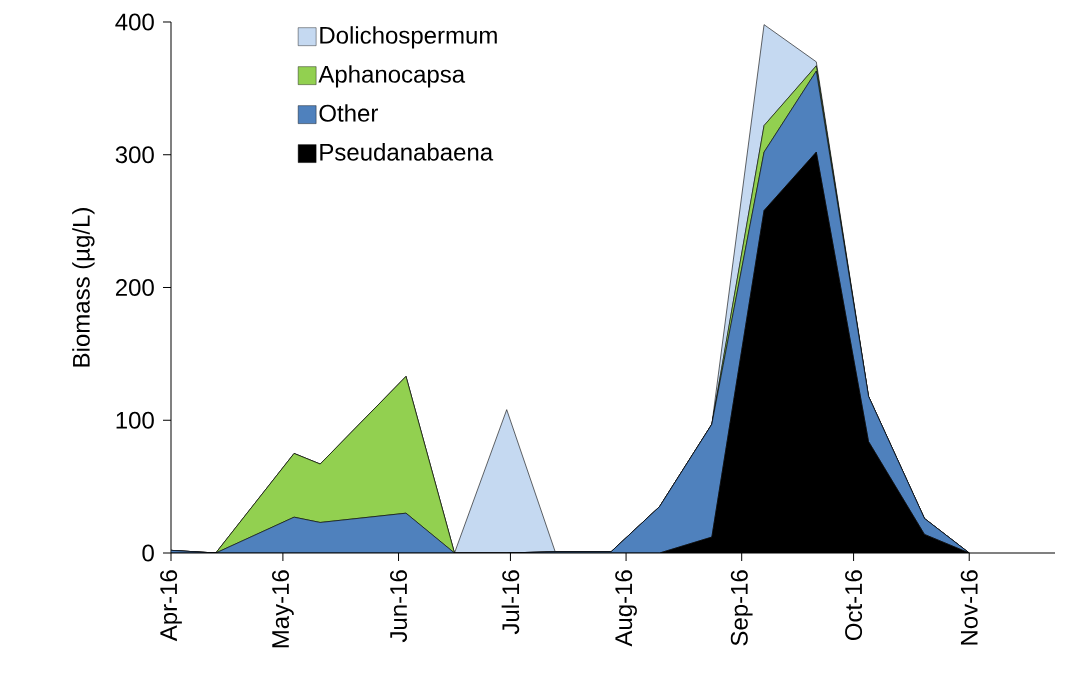  Describe the element at coordinates (399, 606) in the screenshot. I see `x-tick-label: Jun-16` at that location.